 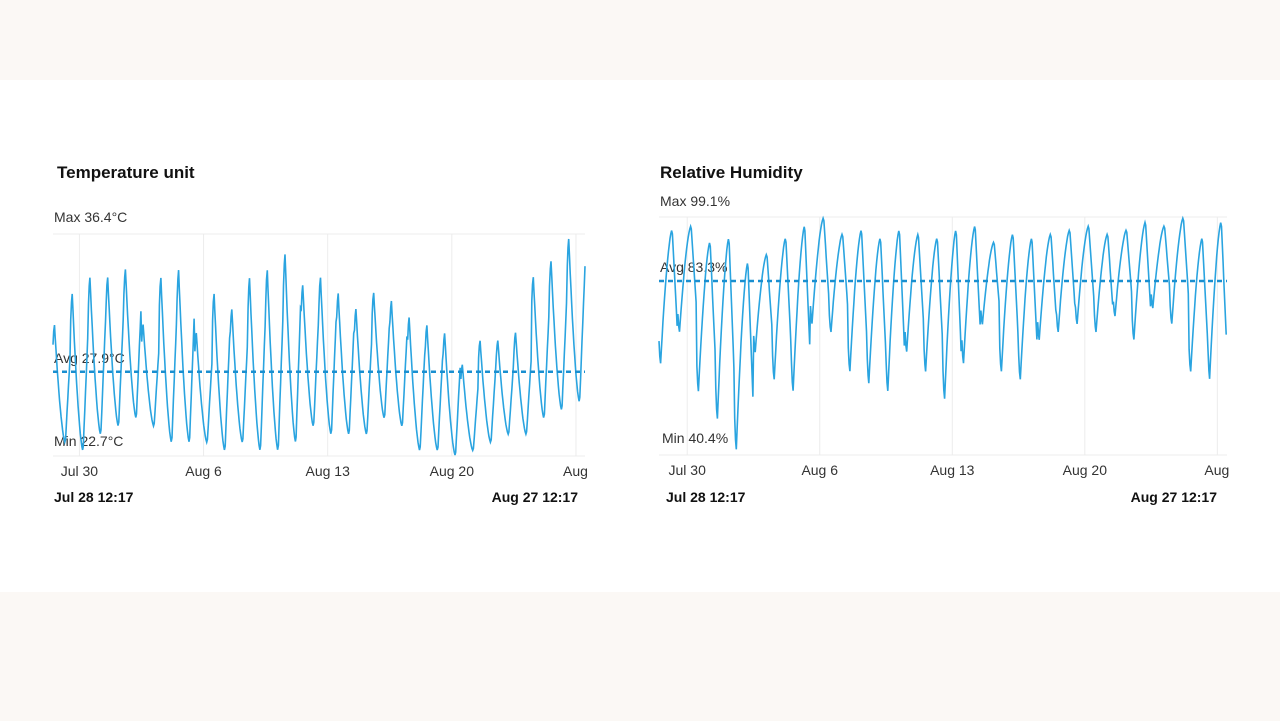 What do you see at coordinates (731, 172) in the screenshot?
I see `chart-title: Relative Humidity` at bounding box center [731, 172].